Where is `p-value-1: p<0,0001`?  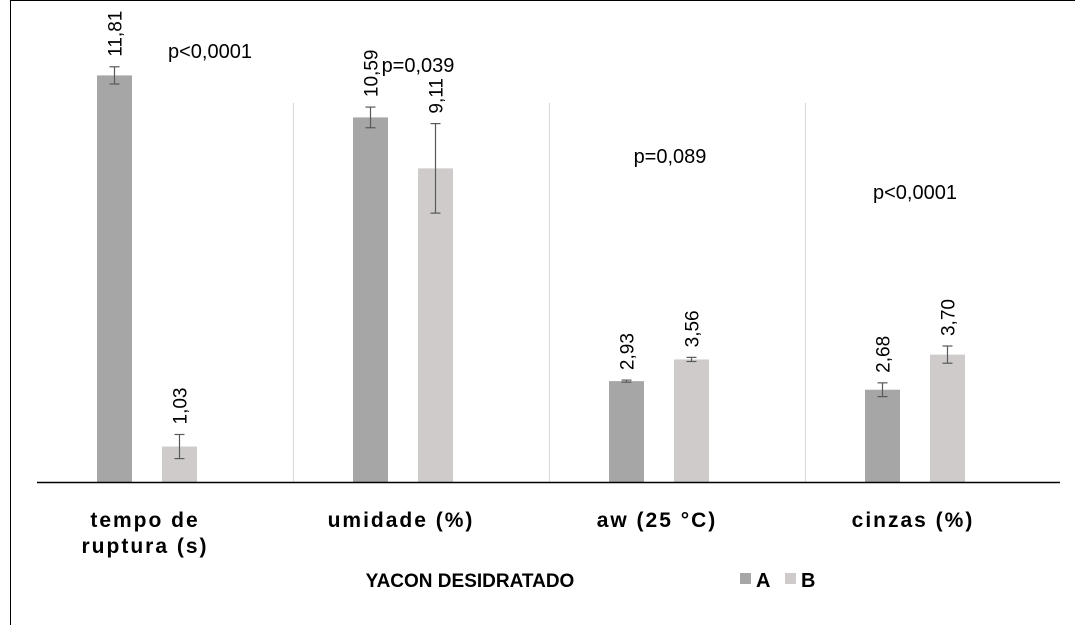
p-value-1: p<0,0001 is located at coordinates (210, 52).